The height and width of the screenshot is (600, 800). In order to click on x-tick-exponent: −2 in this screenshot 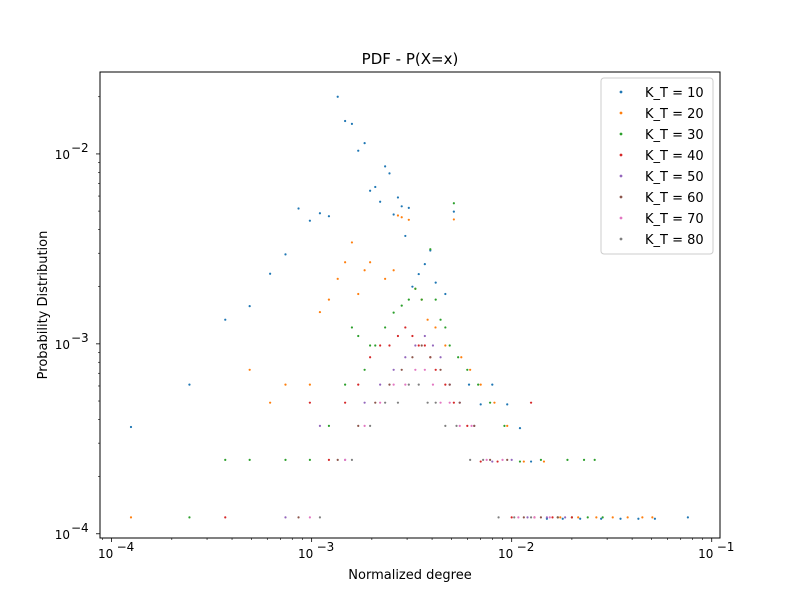, I will do `click(526, 547)`.